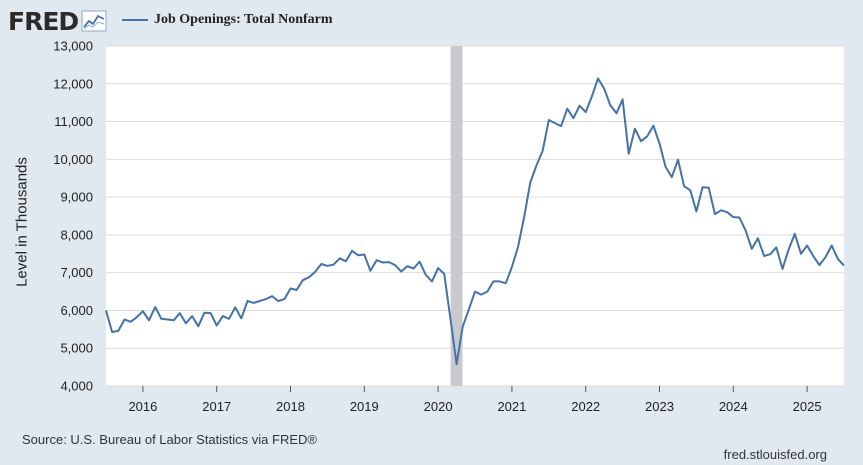 The width and height of the screenshot is (863, 465). What do you see at coordinates (73, 121) in the screenshot?
I see `y-tick-label: 11,000` at bounding box center [73, 121].